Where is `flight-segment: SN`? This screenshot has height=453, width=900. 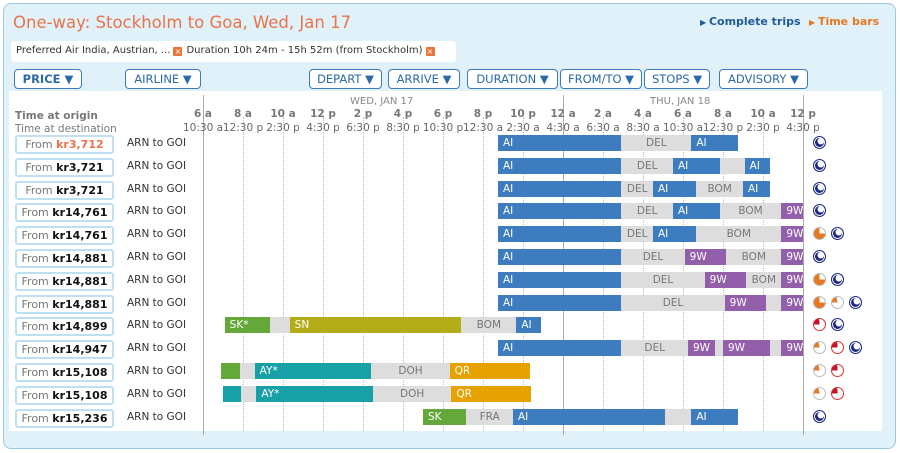
flight-segment: SN is located at coordinates (375, 325).